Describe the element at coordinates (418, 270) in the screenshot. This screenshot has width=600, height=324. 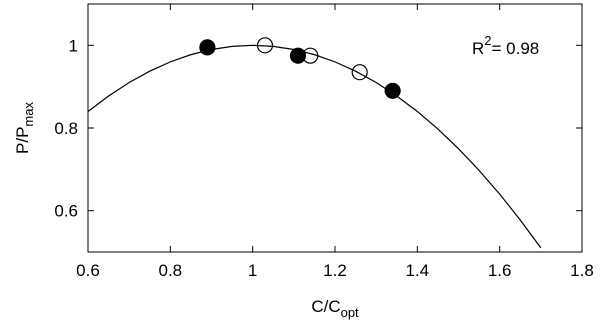
I see `x-tick-label: 1.4` at that location.